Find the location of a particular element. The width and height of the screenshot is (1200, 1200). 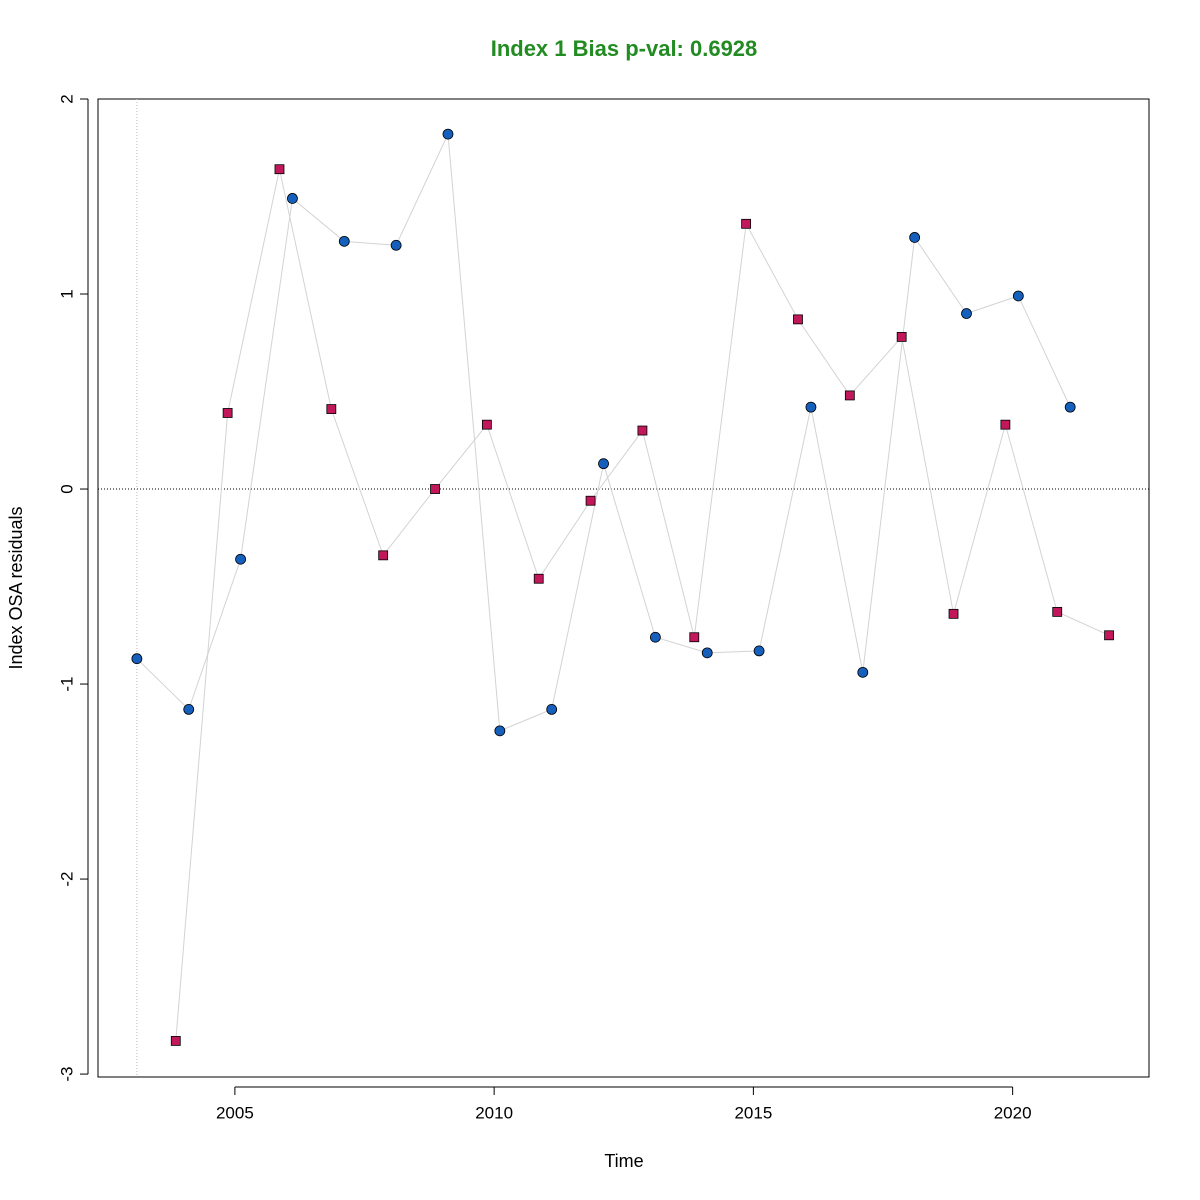

y-tick-label: 2 is located at coordinates (66, 98).